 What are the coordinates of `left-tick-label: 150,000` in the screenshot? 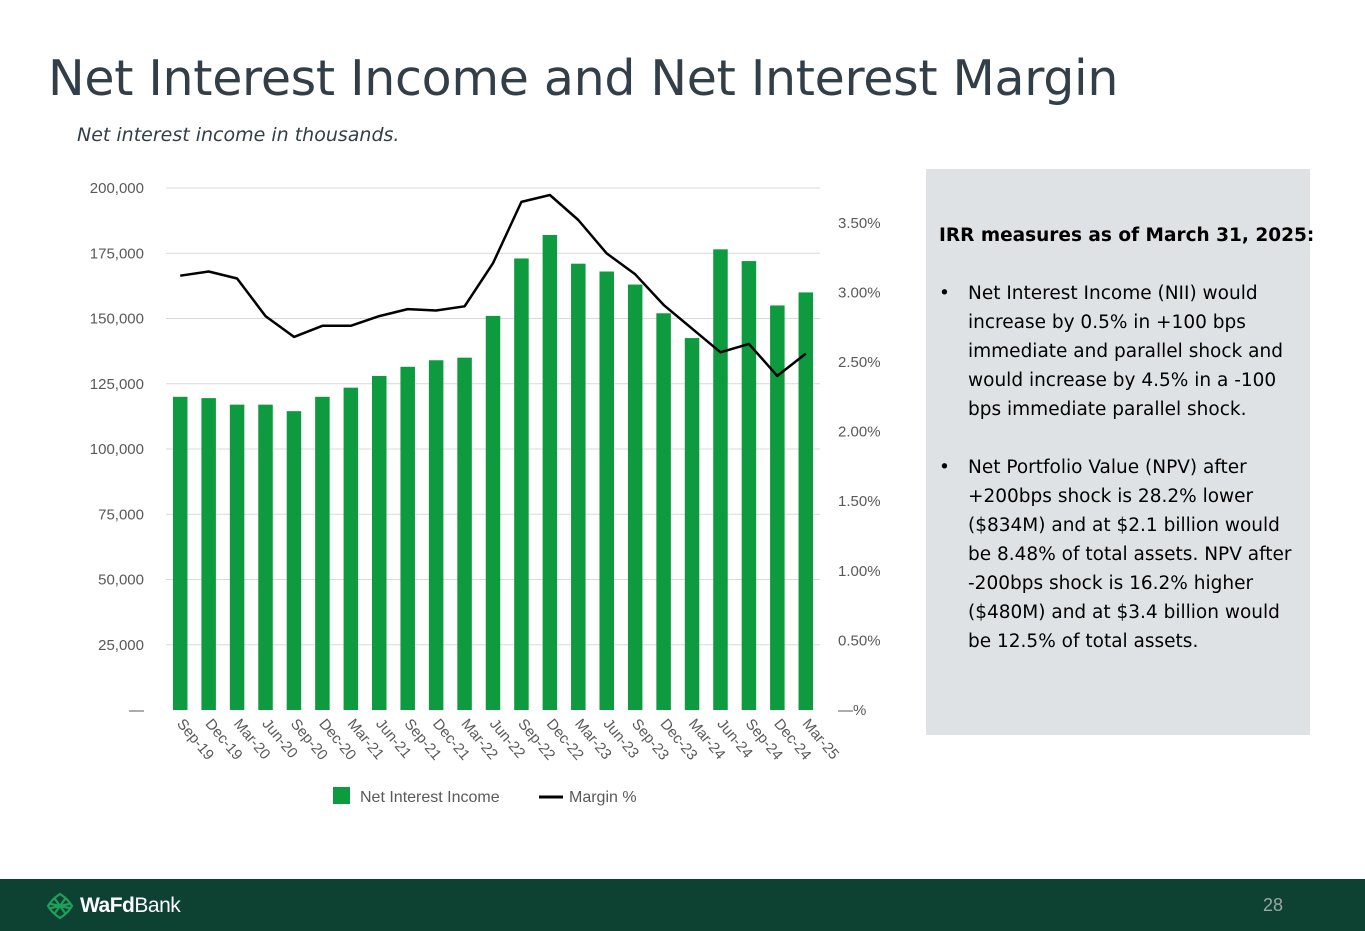 It's located at (117, 319).